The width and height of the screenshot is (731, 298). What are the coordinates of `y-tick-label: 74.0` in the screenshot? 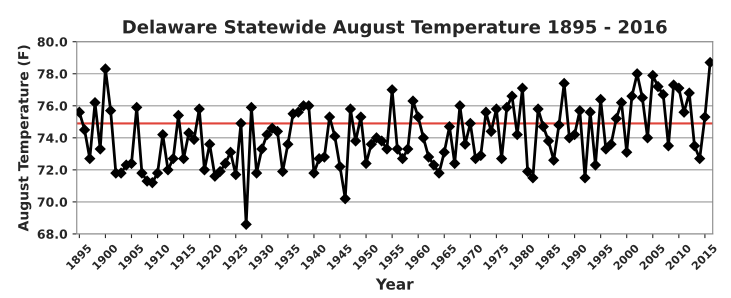 It's located at (53, 138).